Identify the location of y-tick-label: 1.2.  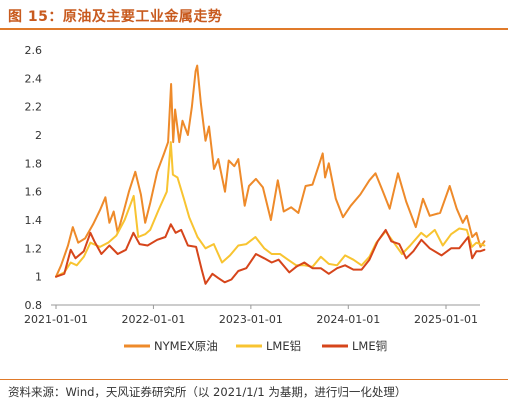
(34, 248).